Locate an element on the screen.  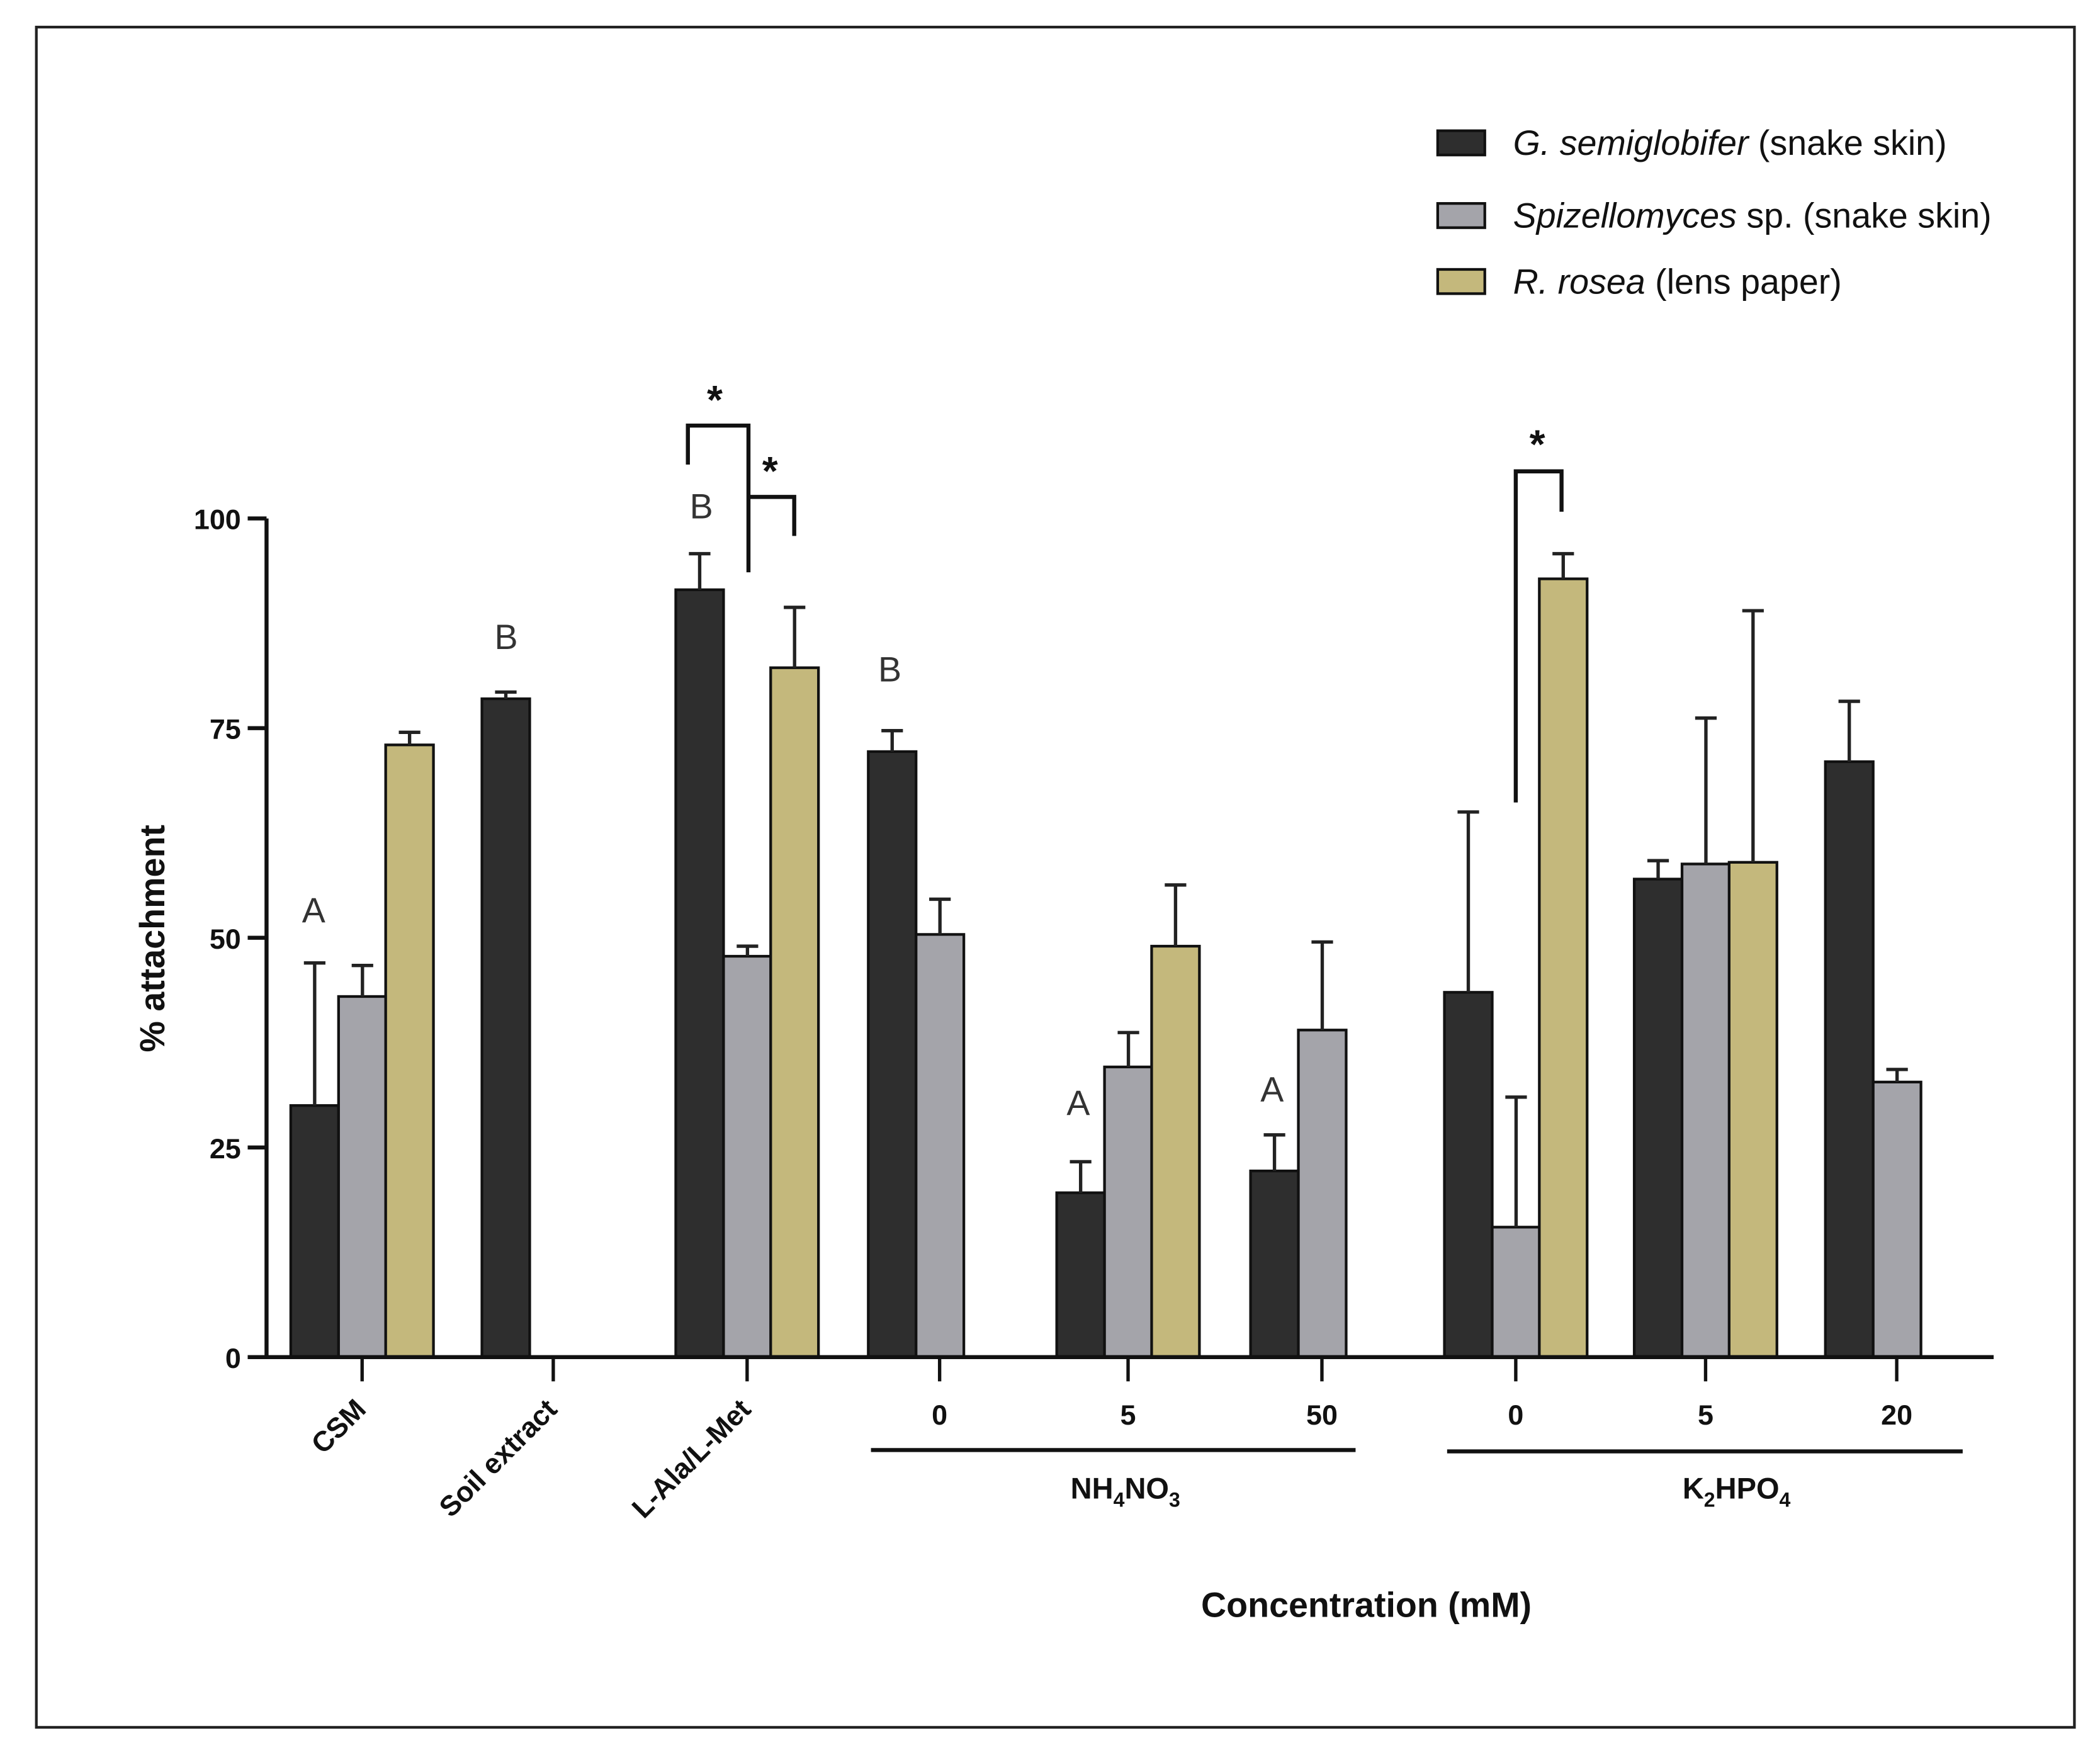
legend-label: Spizellomyces sp. (snake skin) is located at coordinates (1752, 215).